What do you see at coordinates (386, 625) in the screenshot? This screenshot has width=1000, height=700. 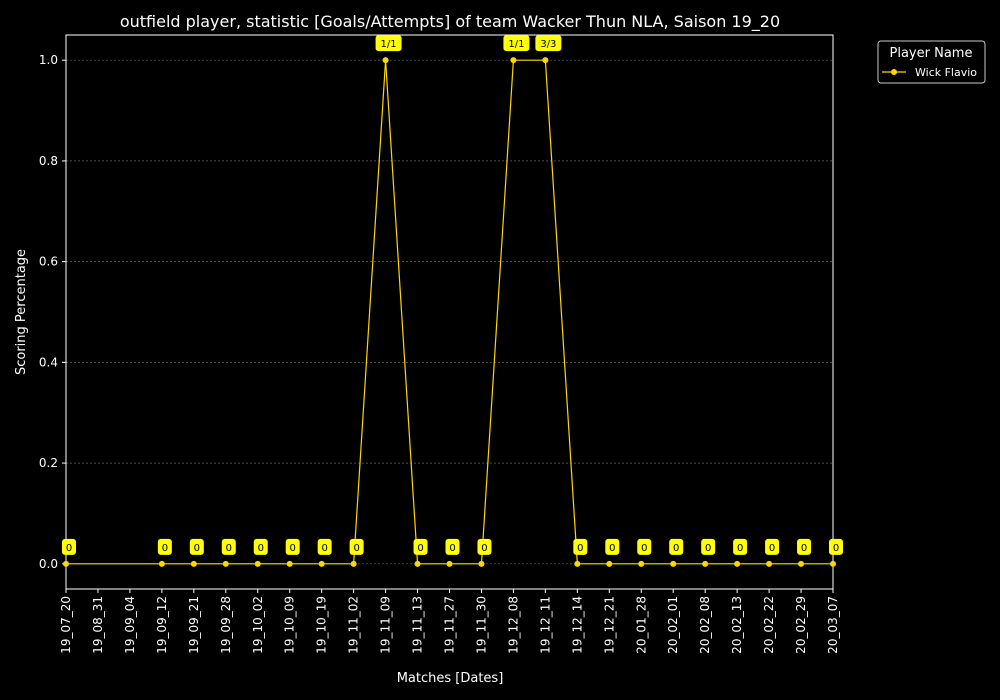 I see `x-tick-label: 19_11_09` at bounding box center [386, 625].